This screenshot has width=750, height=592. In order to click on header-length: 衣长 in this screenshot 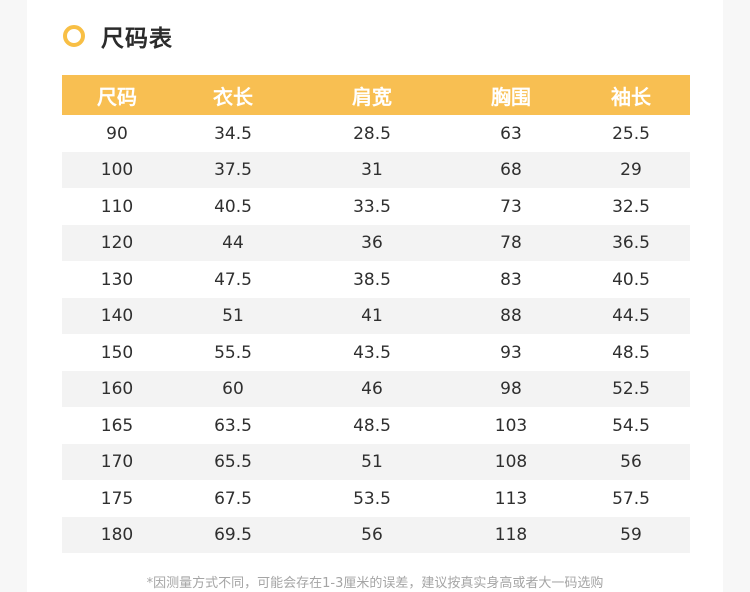, I will do `click(233, 95)`.